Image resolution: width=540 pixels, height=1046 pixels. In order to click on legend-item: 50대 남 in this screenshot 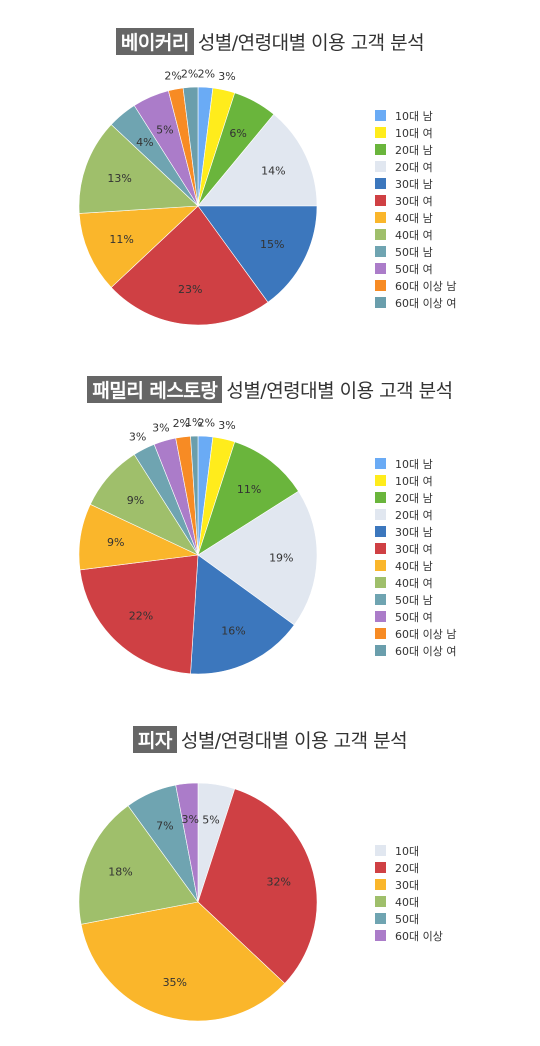, I will do `click(415, 599)`.